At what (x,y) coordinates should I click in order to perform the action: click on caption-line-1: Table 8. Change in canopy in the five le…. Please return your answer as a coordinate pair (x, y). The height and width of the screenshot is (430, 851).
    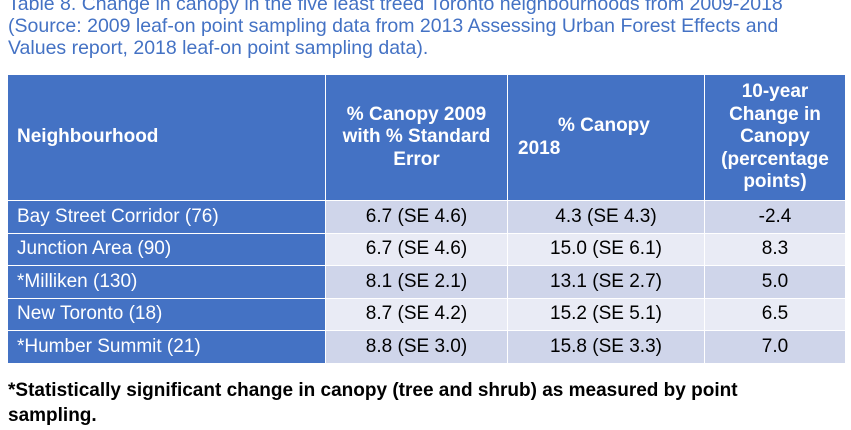
    Looking at the image, I should click on (395, 7).